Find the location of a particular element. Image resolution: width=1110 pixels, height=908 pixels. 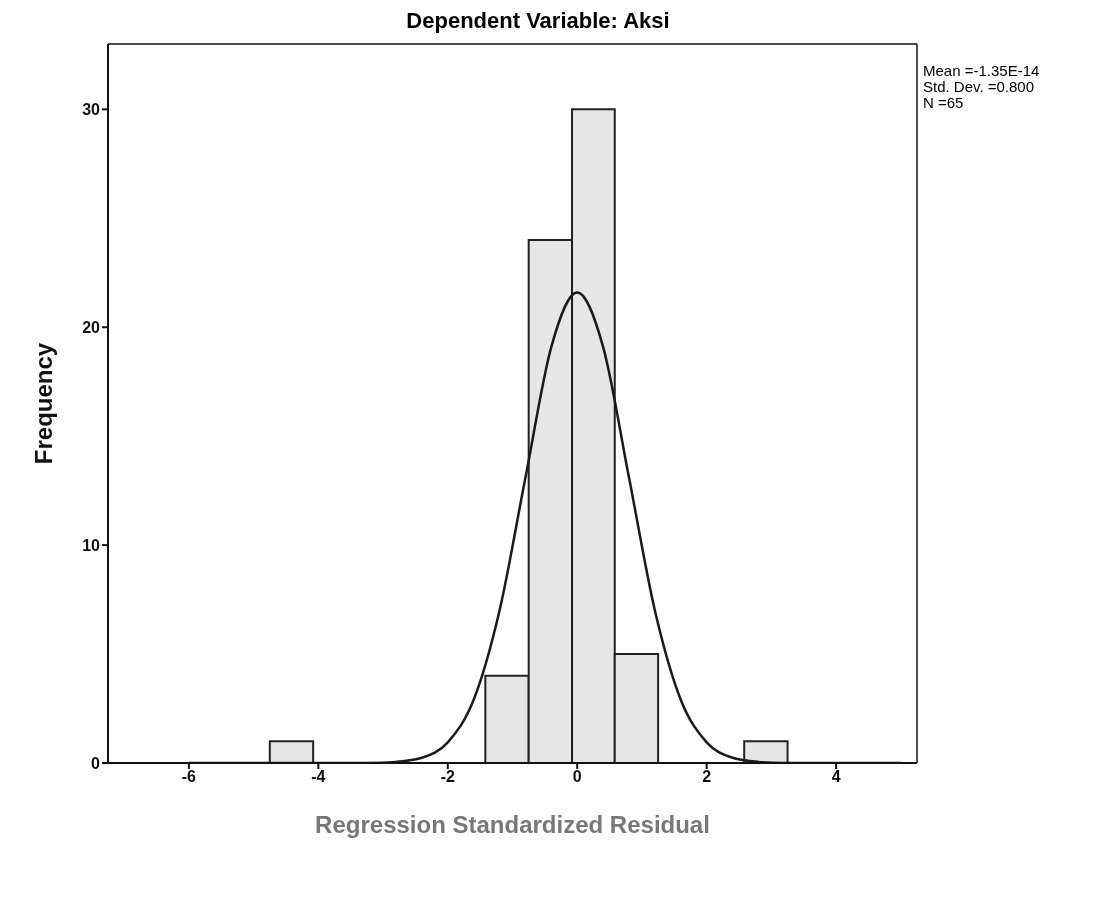

text: Mean =-1.35E-14 is located at coordinates (981, 70).